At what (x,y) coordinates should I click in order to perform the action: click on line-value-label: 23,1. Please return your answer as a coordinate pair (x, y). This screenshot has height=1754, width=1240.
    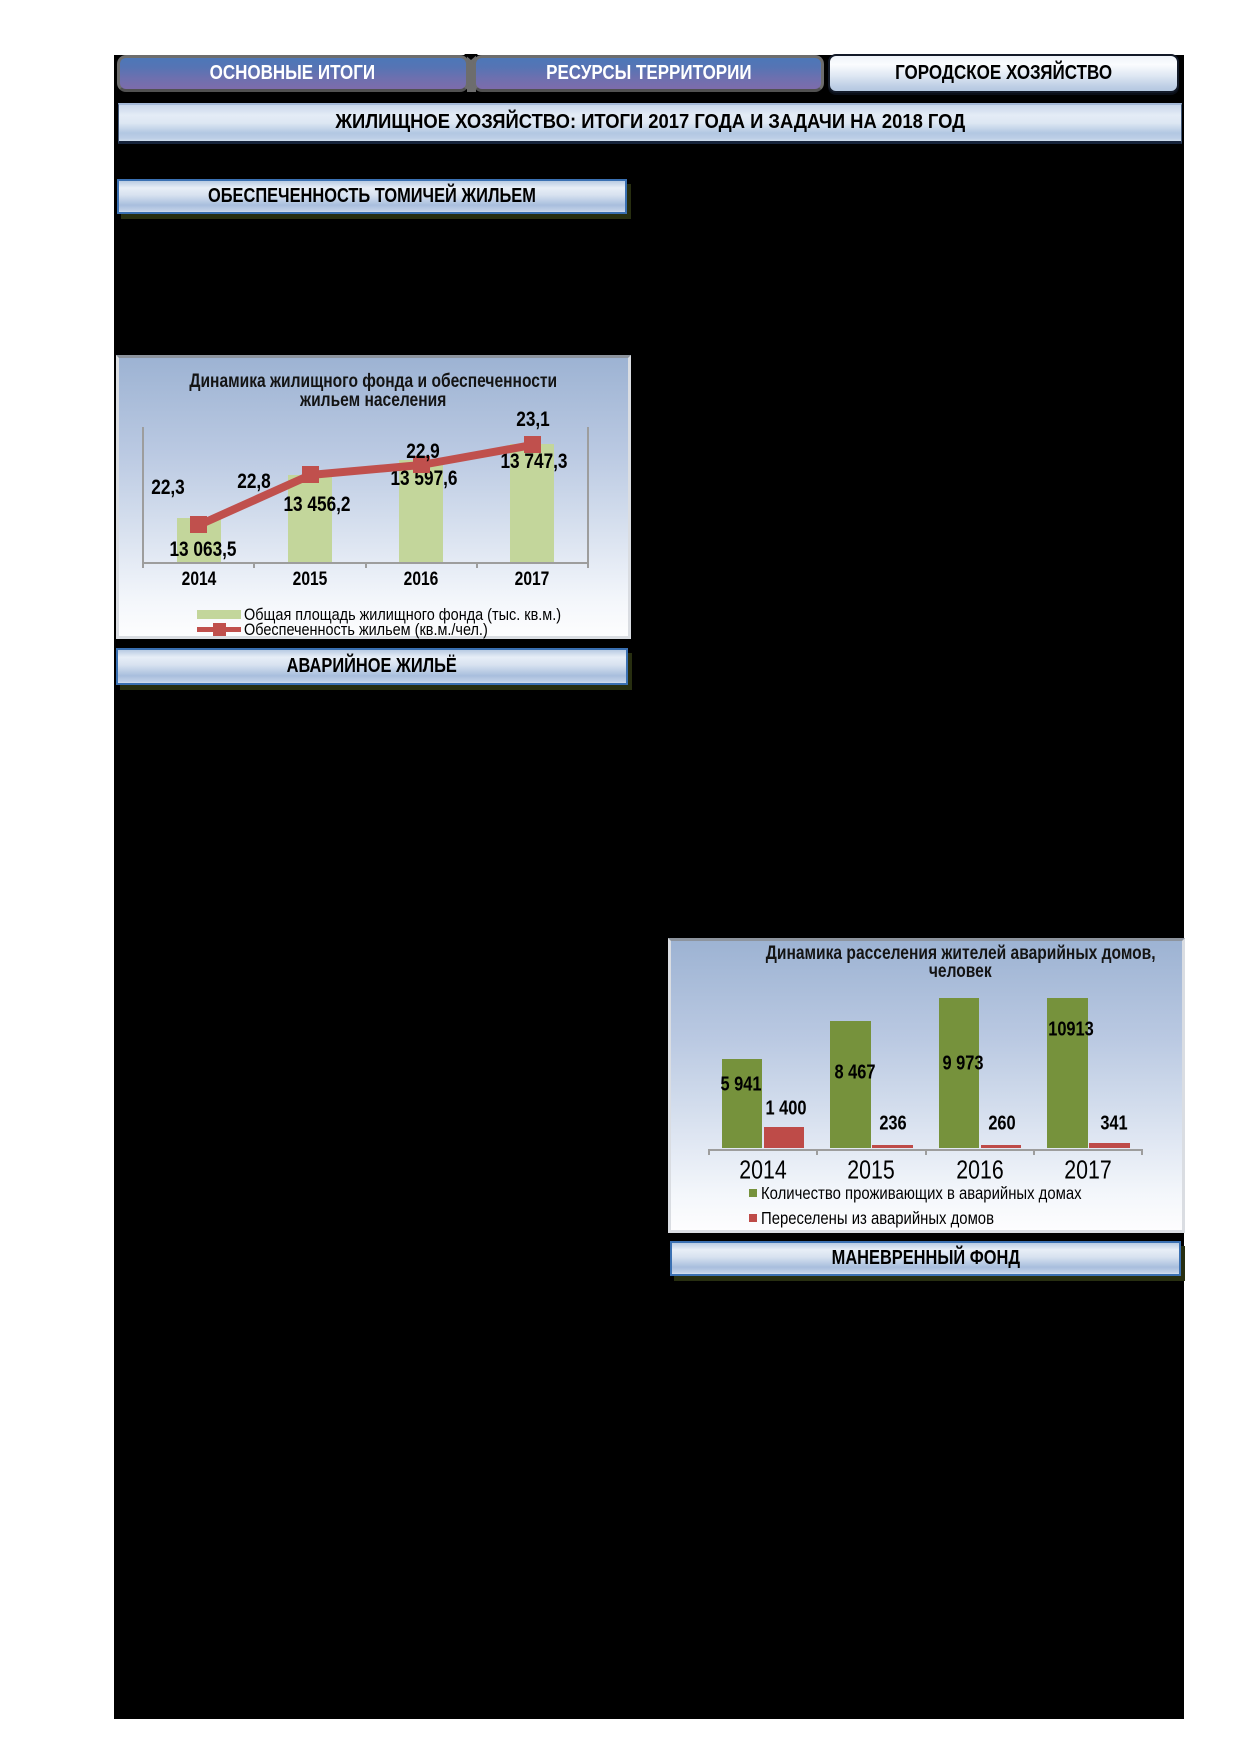
    Looking at the image, I should click on (533, 419).